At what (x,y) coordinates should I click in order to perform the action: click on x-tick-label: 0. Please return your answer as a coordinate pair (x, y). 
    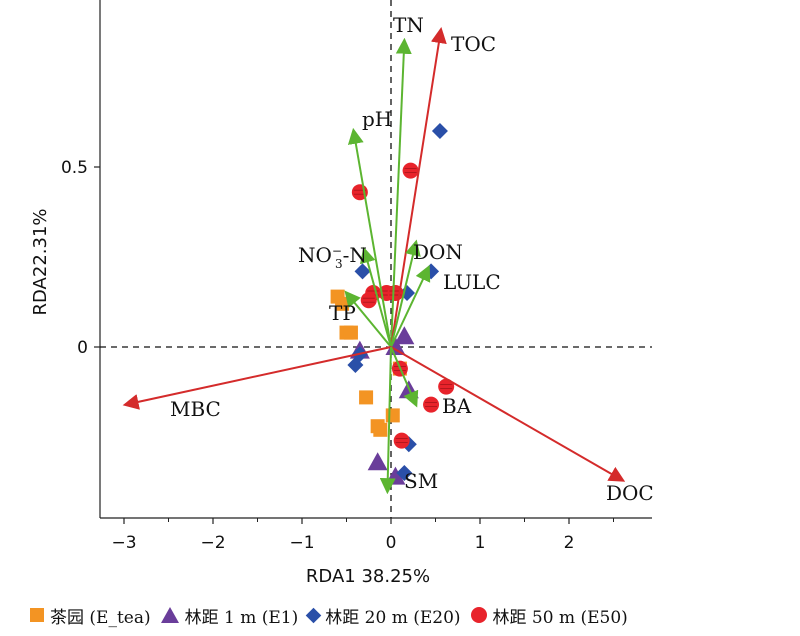
    Looking at the image, I should click on (391, 543).